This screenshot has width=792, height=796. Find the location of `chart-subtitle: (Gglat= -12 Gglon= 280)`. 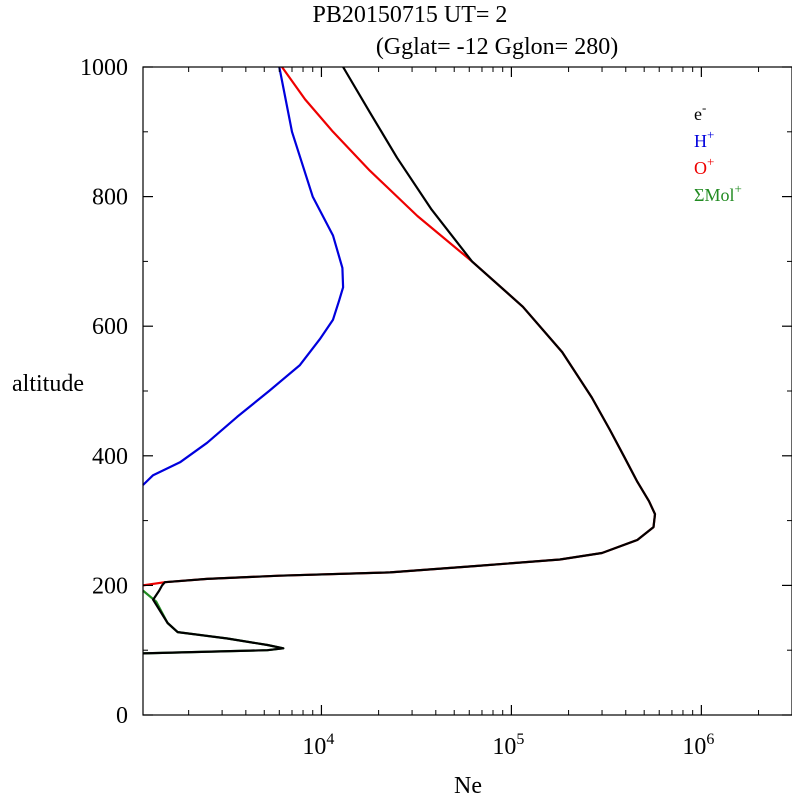

chart-subtitle: (Gglat= -12 Gglon= 280) is located at coordinates (497, 47).